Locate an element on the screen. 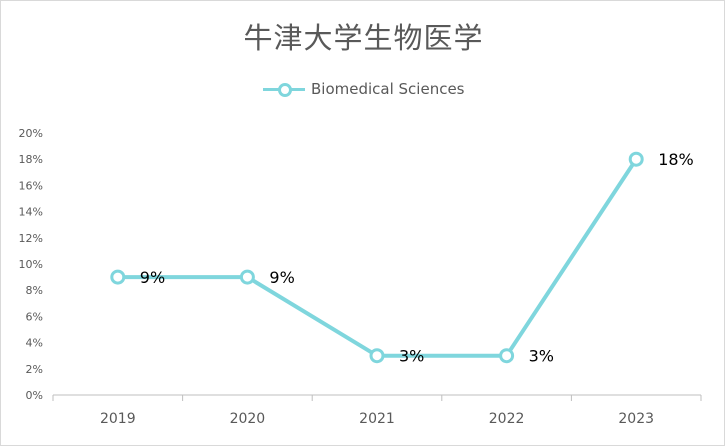 This screenshot has height=446, width=725. y-tick-label: 20% is located at coordinates (31, 133).